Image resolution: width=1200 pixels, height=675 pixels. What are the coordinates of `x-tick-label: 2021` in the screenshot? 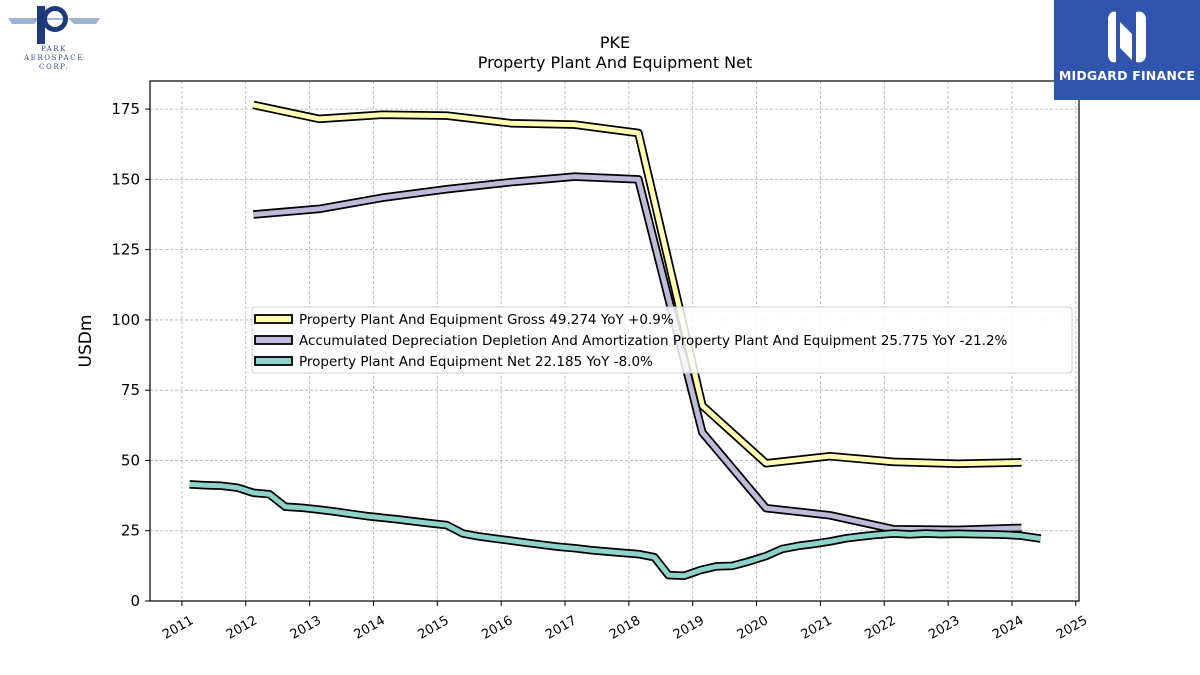 It's located at (817, 628).